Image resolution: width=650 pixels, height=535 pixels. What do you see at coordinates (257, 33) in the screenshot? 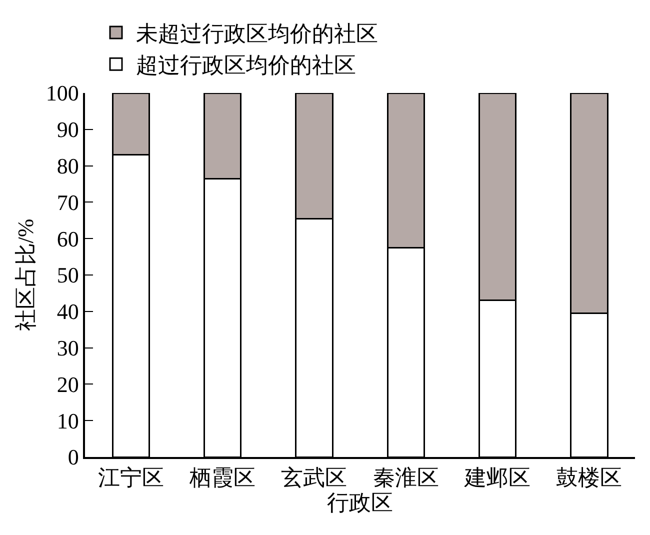
I see `legend-label: 未超过行政区均价的社区` at bounding box center [257, 33].